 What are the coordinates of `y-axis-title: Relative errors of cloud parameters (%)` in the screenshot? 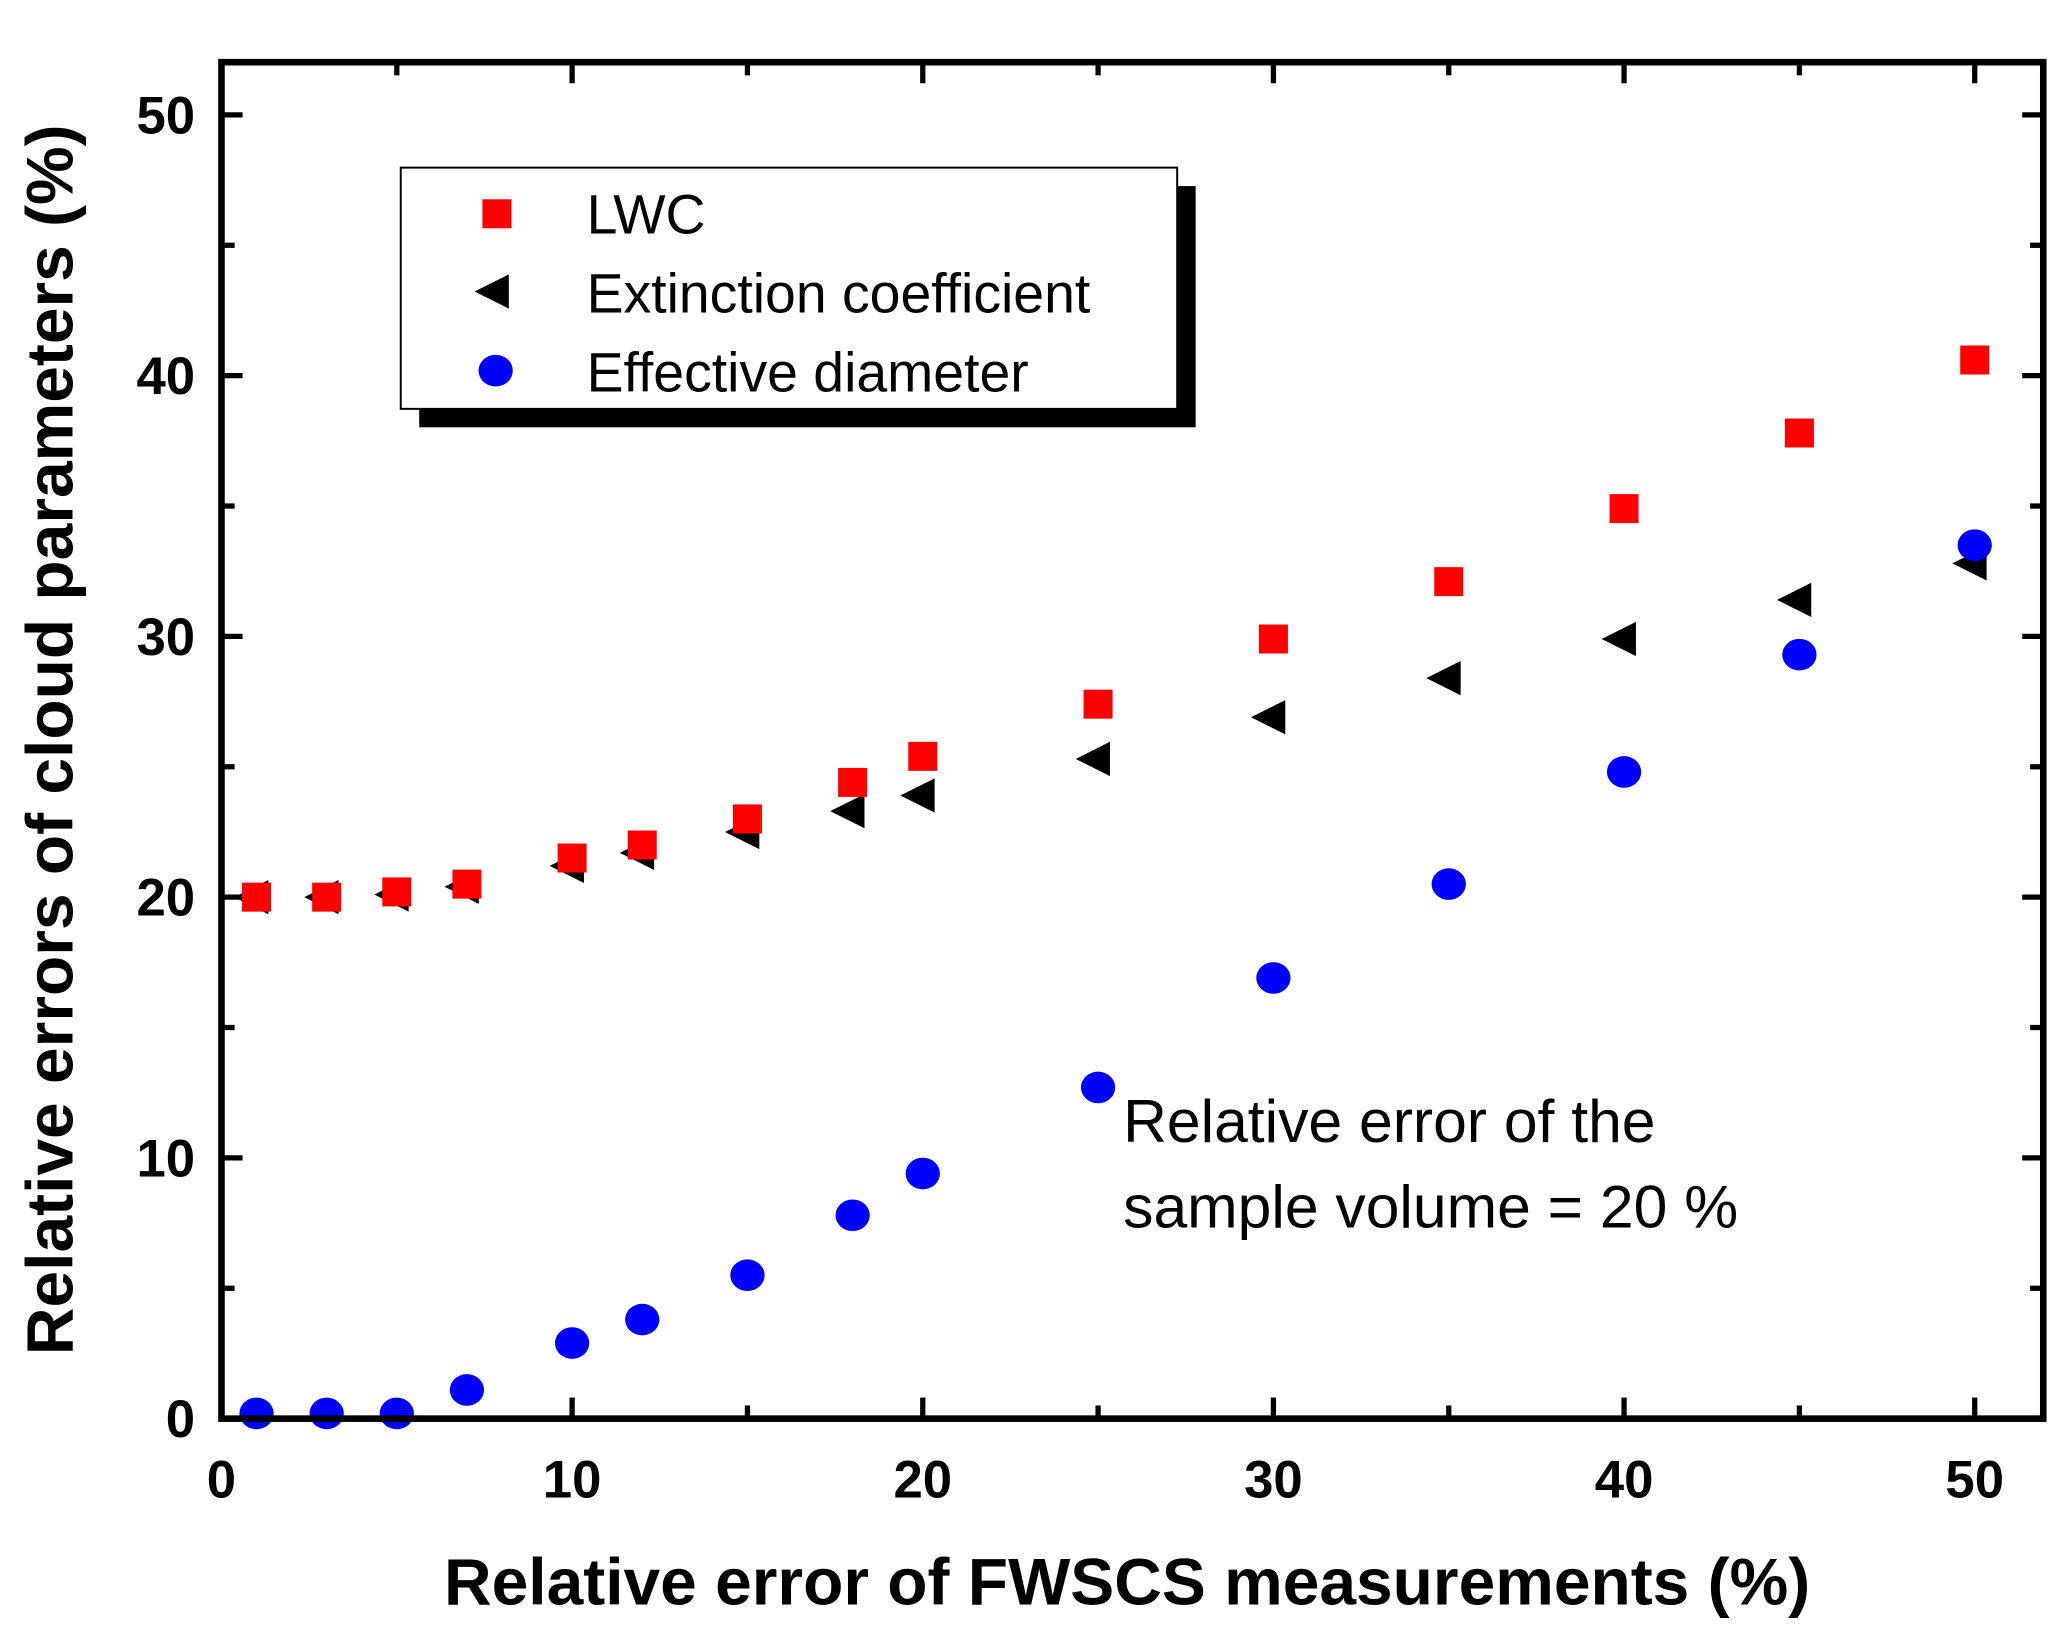 It's located at (50, 739).